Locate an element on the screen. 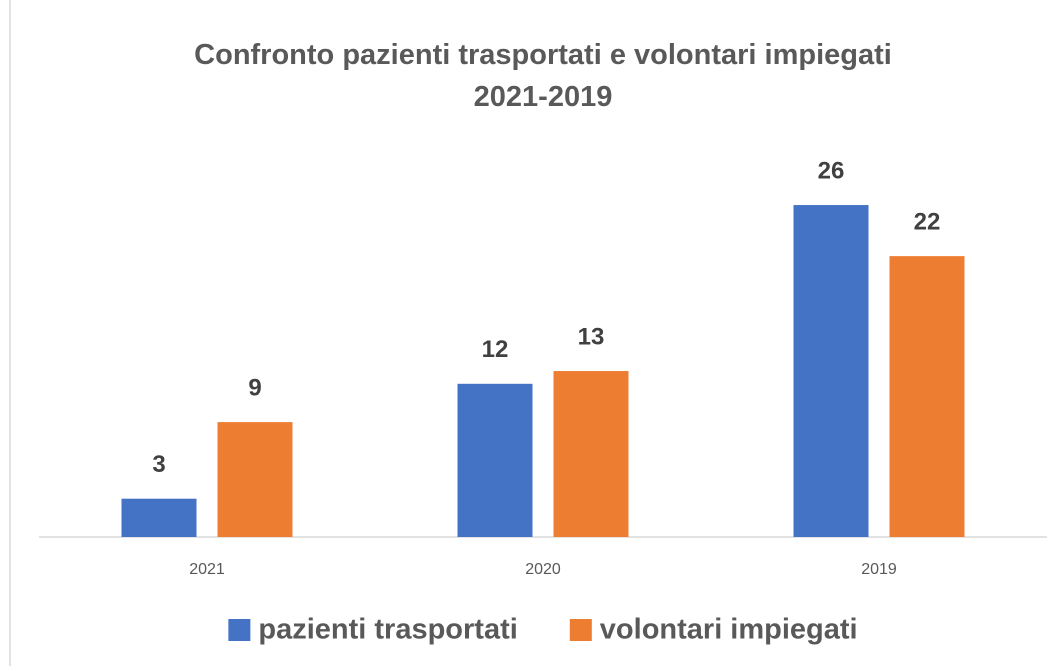  x-tick-label: 2021 is located at coordinates (207, 569).